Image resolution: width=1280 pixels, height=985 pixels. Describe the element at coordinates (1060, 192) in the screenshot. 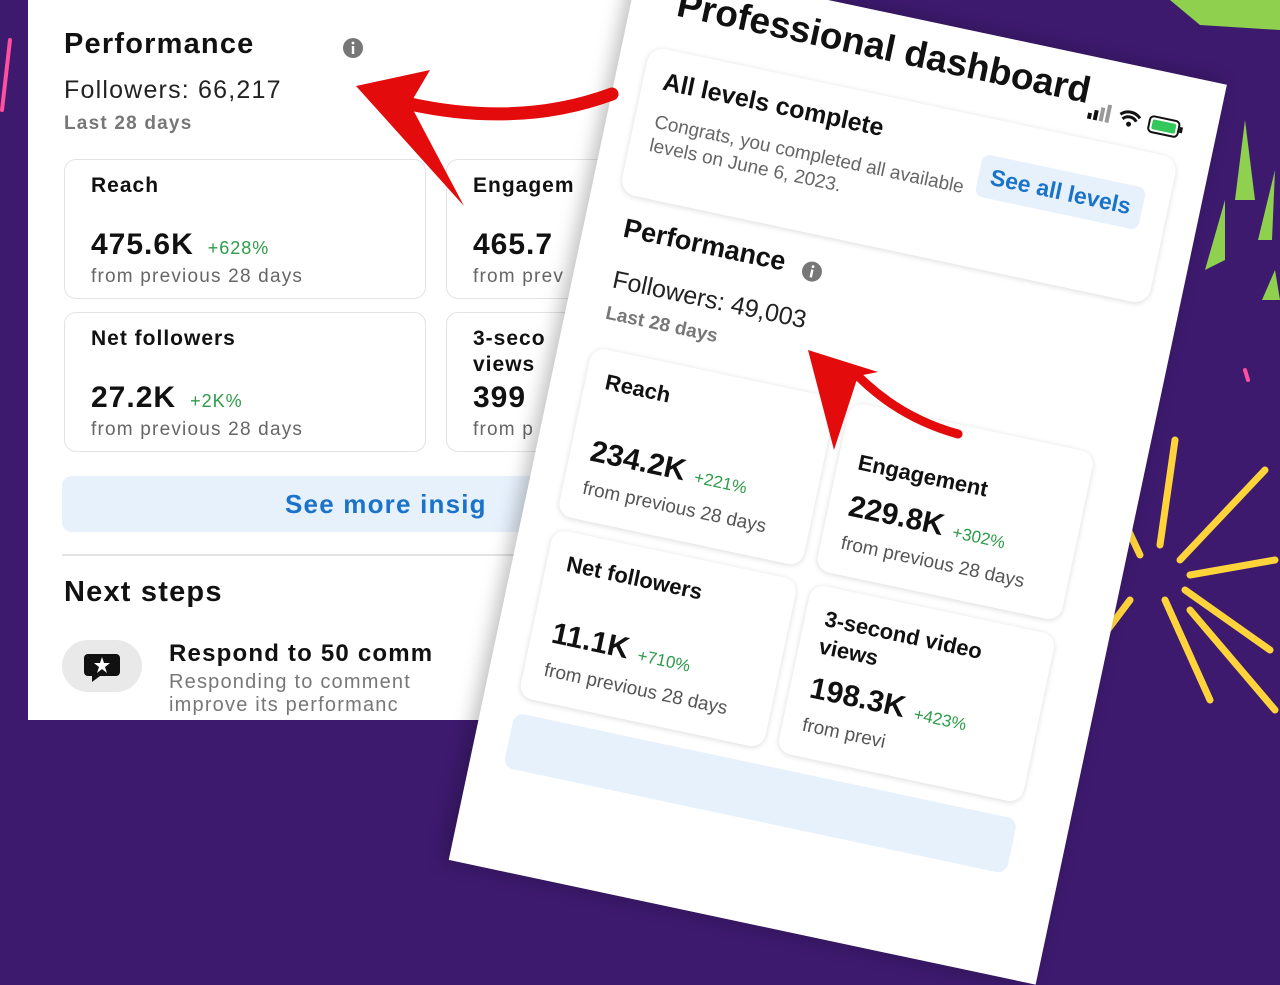

I see `see-all-levels-button: See all levels` at that location.